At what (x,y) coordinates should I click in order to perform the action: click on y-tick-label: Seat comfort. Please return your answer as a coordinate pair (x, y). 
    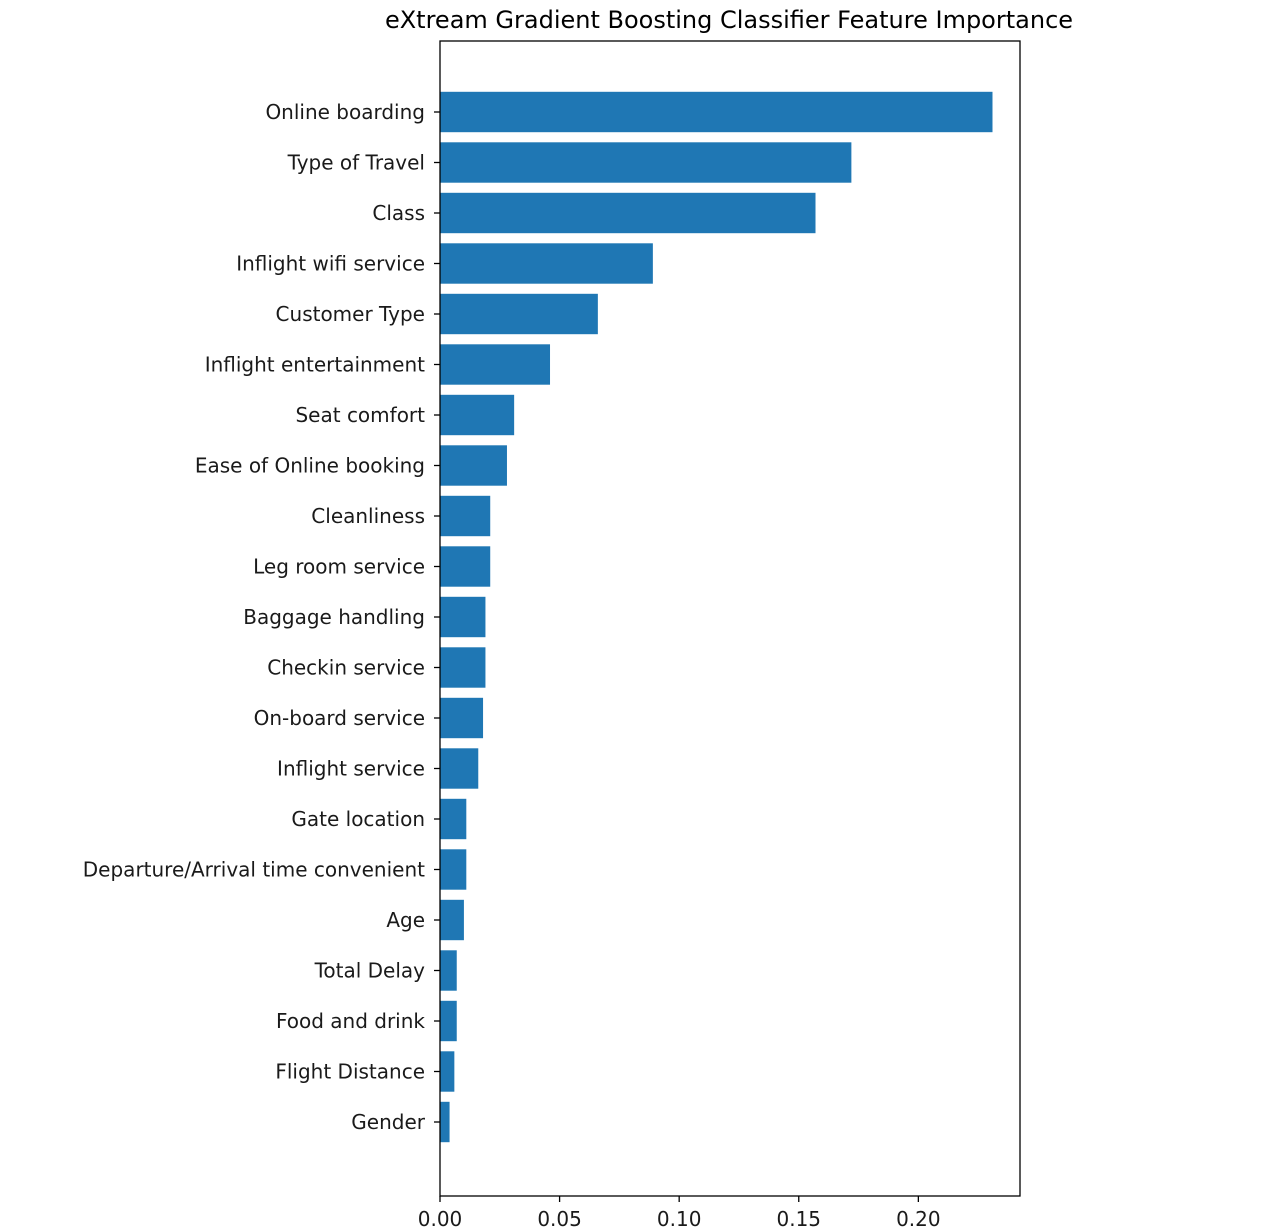
    Looking at the image, I should click on (360, 415).